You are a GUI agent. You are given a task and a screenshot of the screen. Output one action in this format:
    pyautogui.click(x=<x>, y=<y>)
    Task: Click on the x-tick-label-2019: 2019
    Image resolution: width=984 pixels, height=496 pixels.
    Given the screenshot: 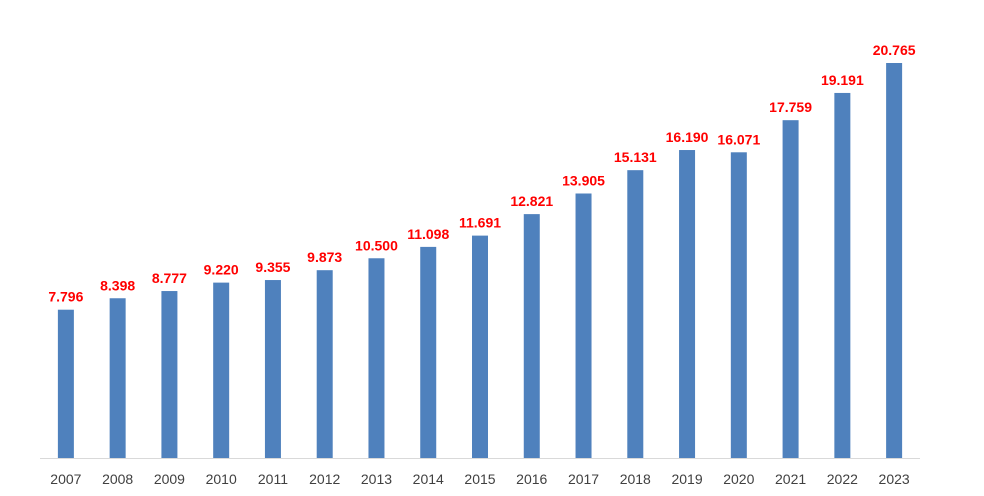 What is the action you would take?
    pyautogui.click(x=686, y=479)
    